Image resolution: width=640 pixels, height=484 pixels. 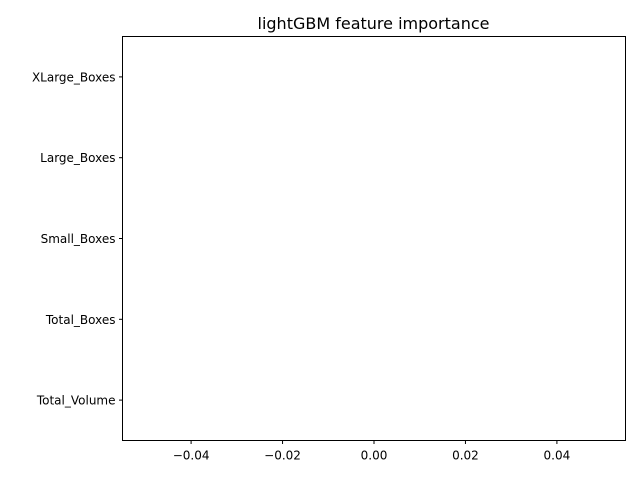 I want to click on y-tick-label: Total_Volume, so click(x=76, y=401).